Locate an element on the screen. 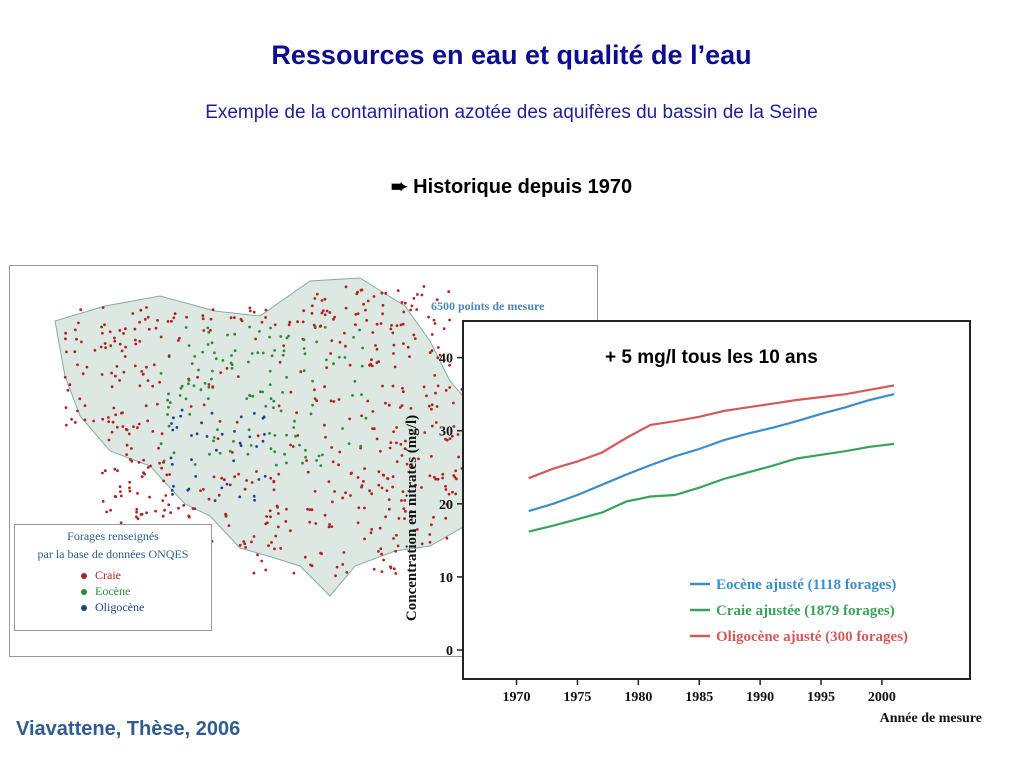  legend-entry-0: Eocène ajusté (1118 forages) is located at coordinates (806, 585).